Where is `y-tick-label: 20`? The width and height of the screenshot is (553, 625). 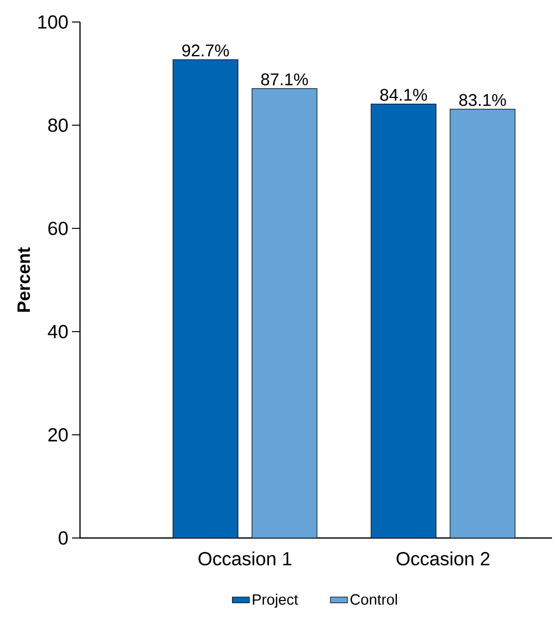 y-tick-label: 20 is located at coordinates (58, 435).